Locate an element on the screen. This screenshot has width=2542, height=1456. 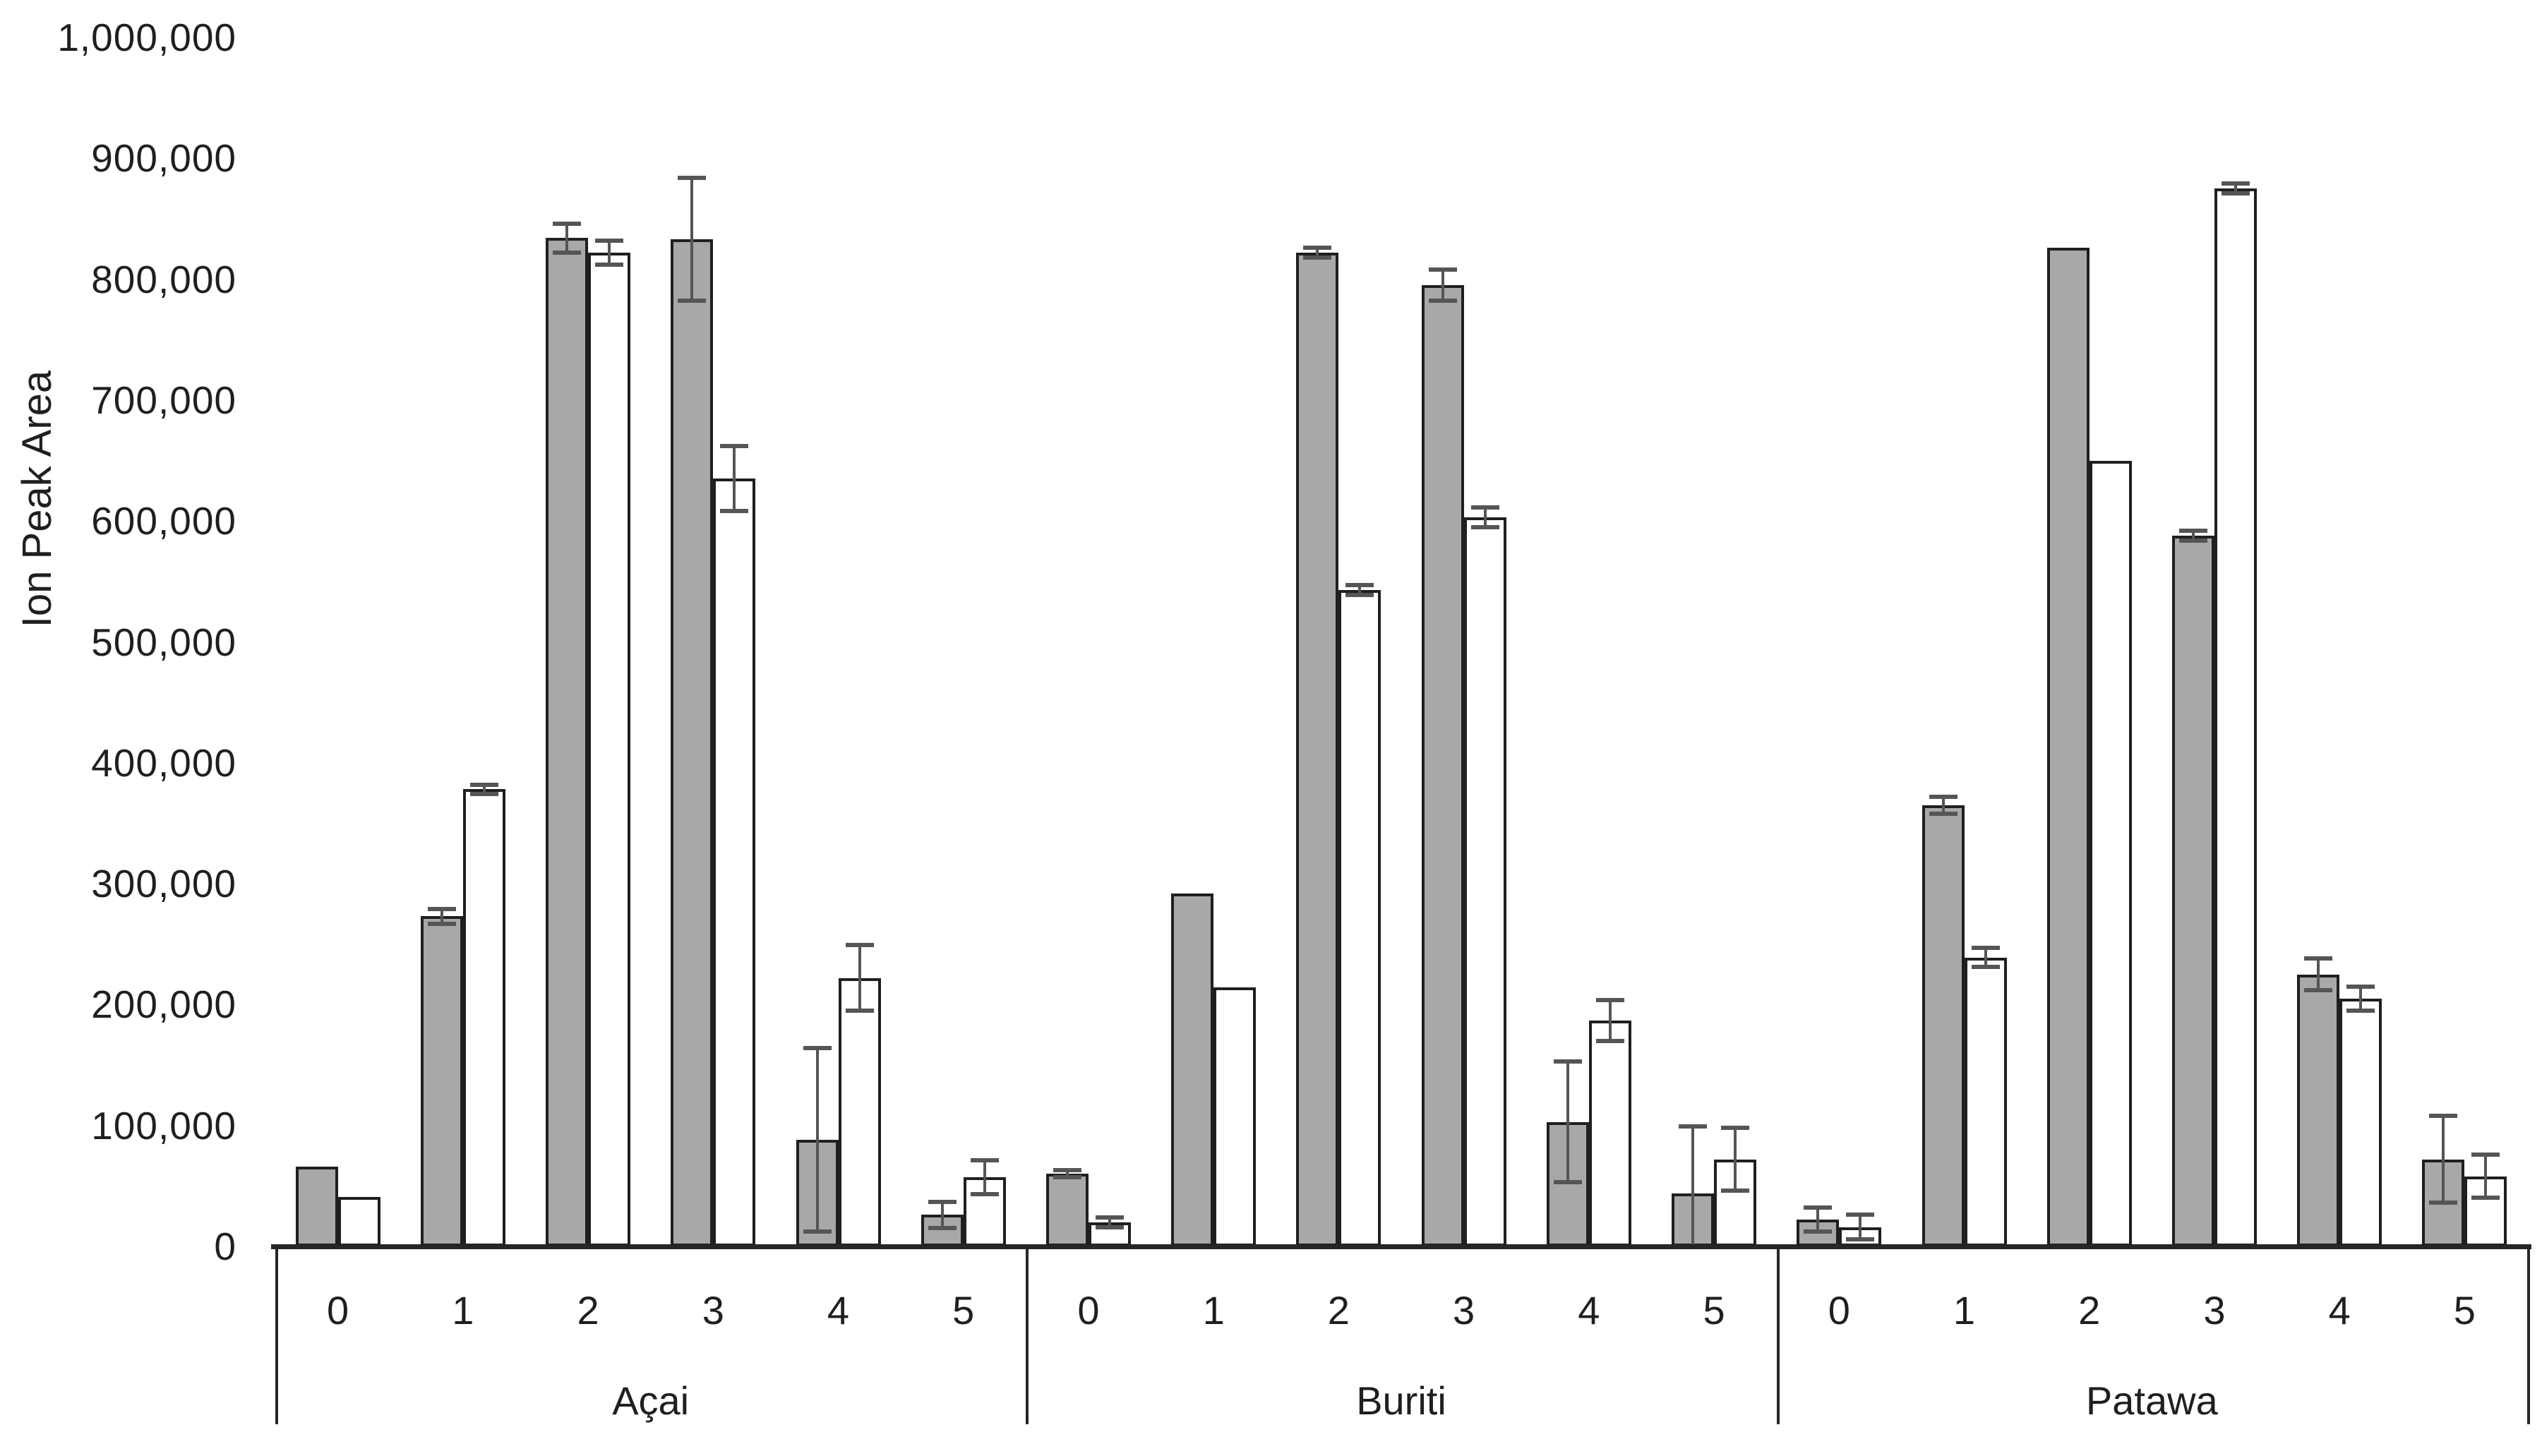
category-tick-label: 4 is located at coordinates (1589, 1310).